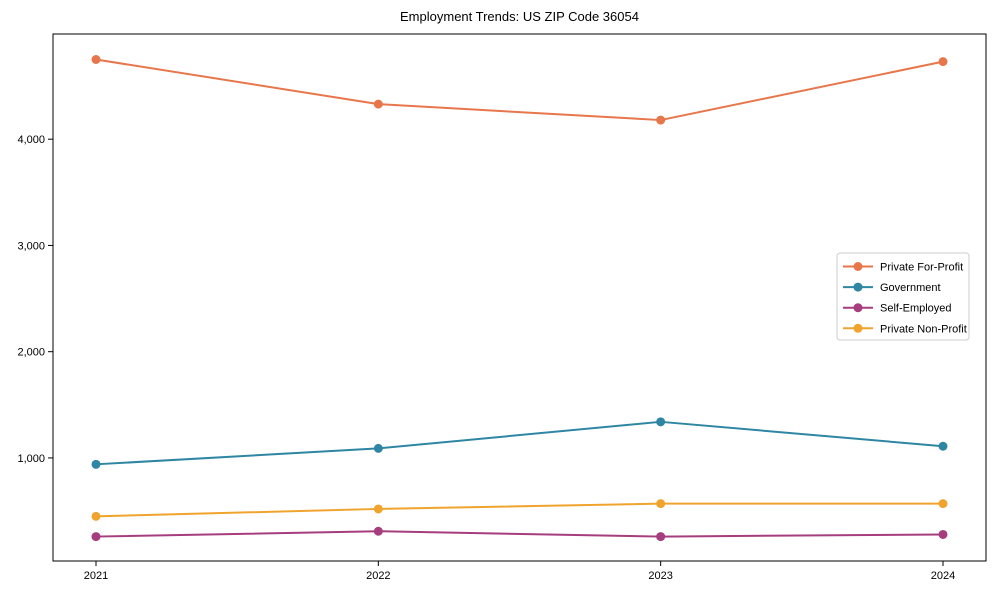 Image resolution: width=1000 pixels, height=600 pixels. I want to click on legend-item-government: Government, so click(892, 288).